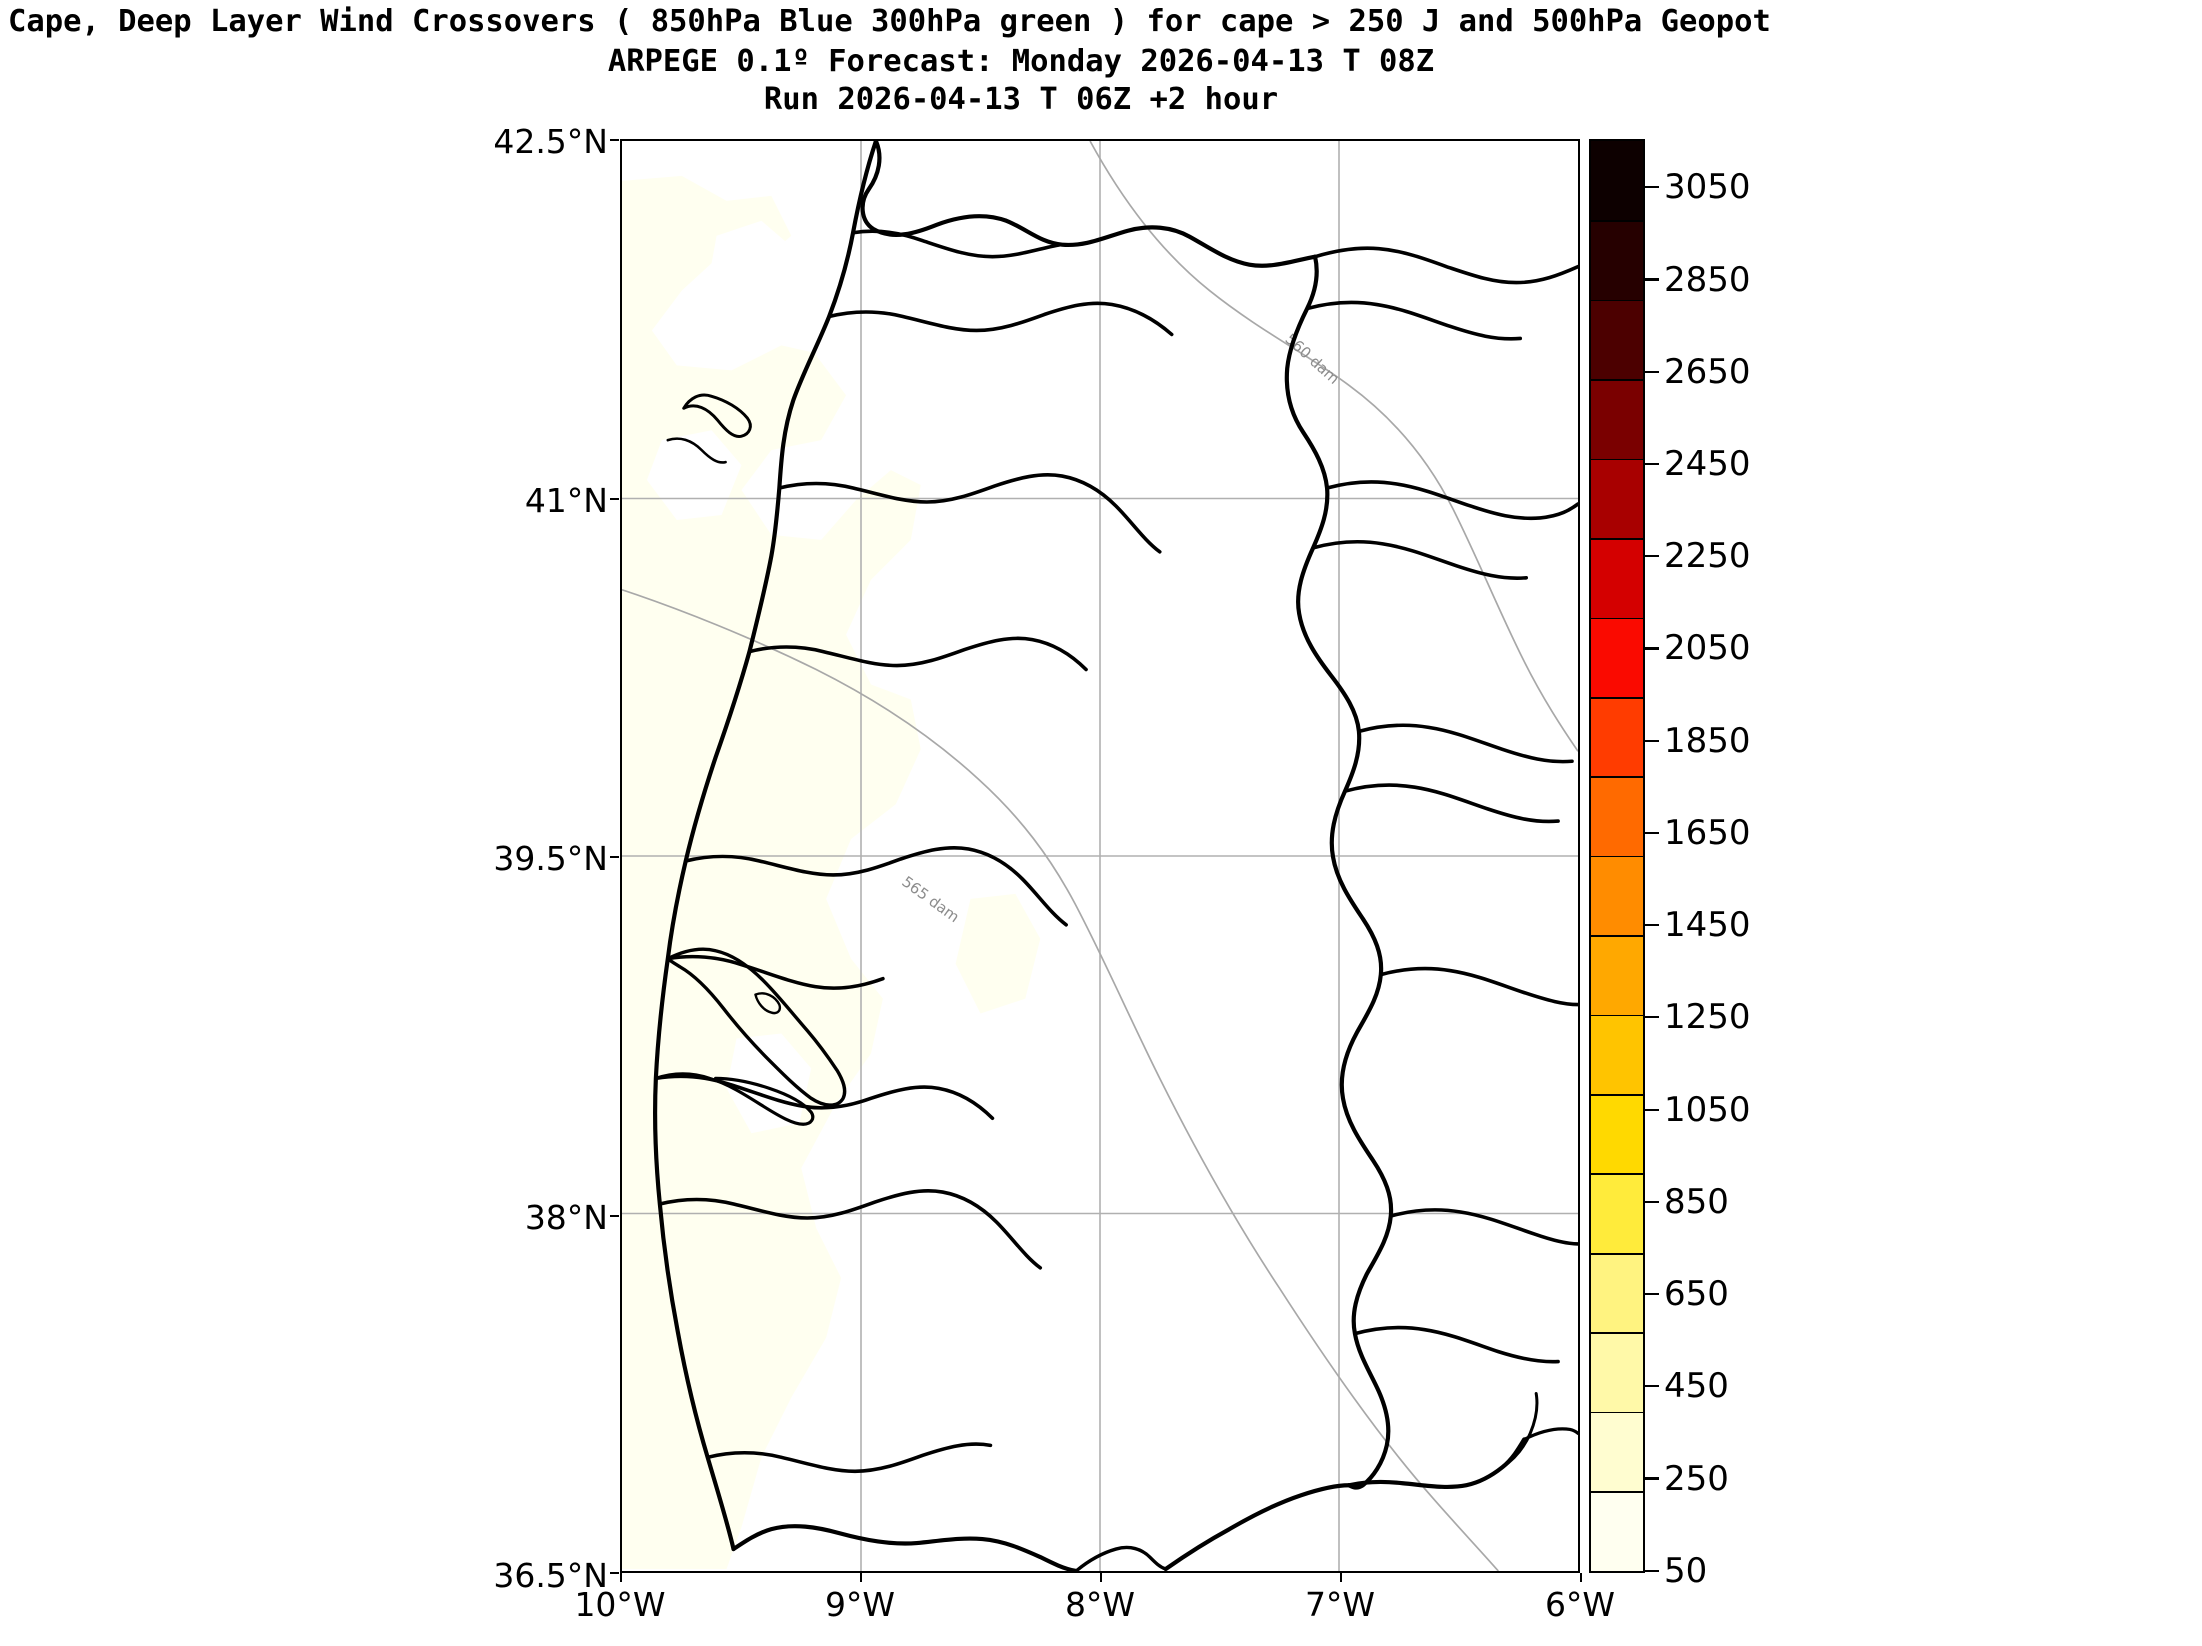 This screenshot has height=1646, width=2202. What do you see at coordinates (566, 500) in the screenshot?
I see `ytick-label-41N: 41°N` at bounding box center [566, 500].